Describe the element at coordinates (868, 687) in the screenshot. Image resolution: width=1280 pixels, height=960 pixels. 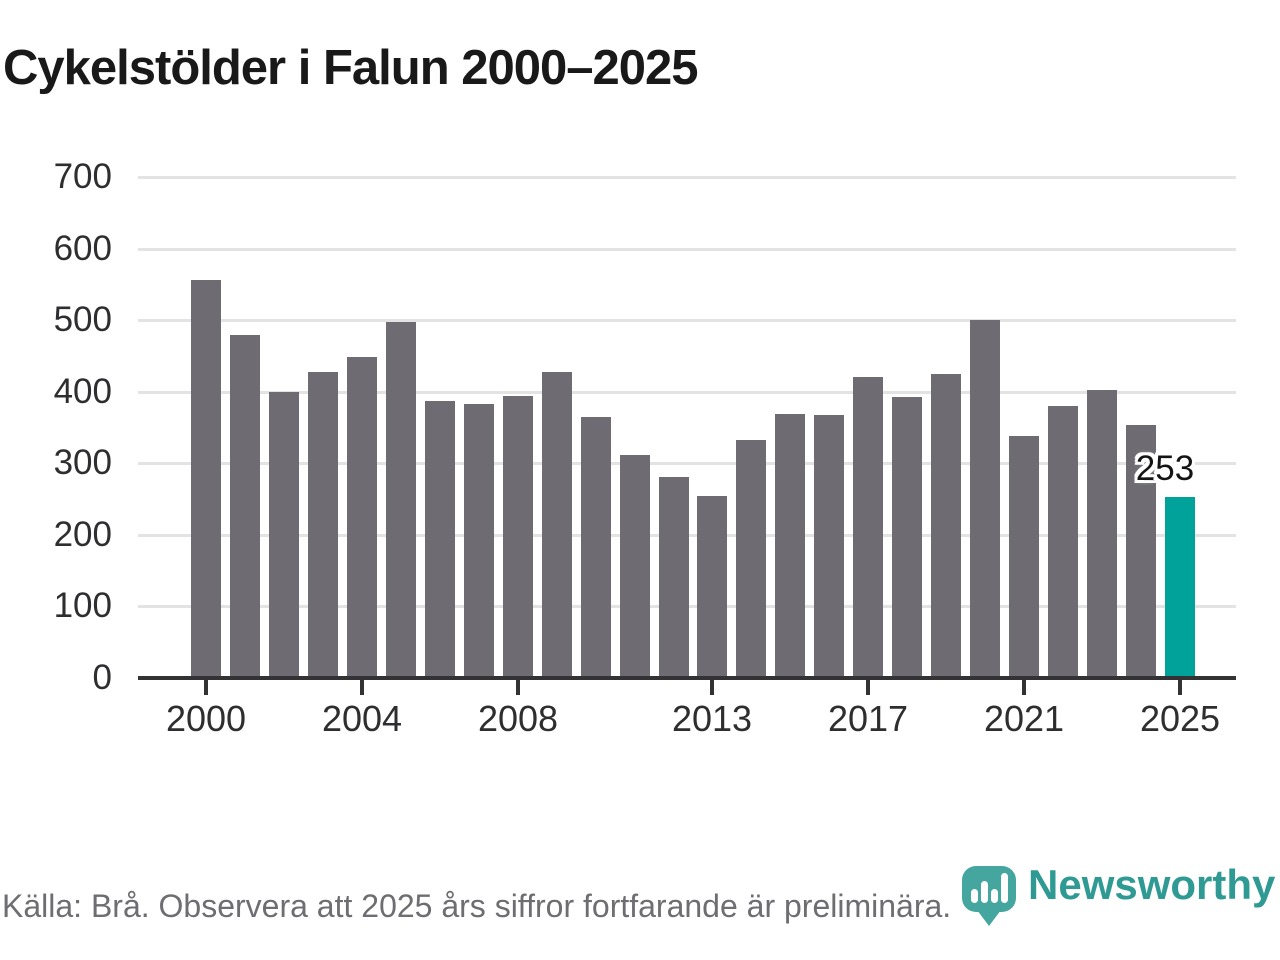
I see `x-tick-2017` at that location.